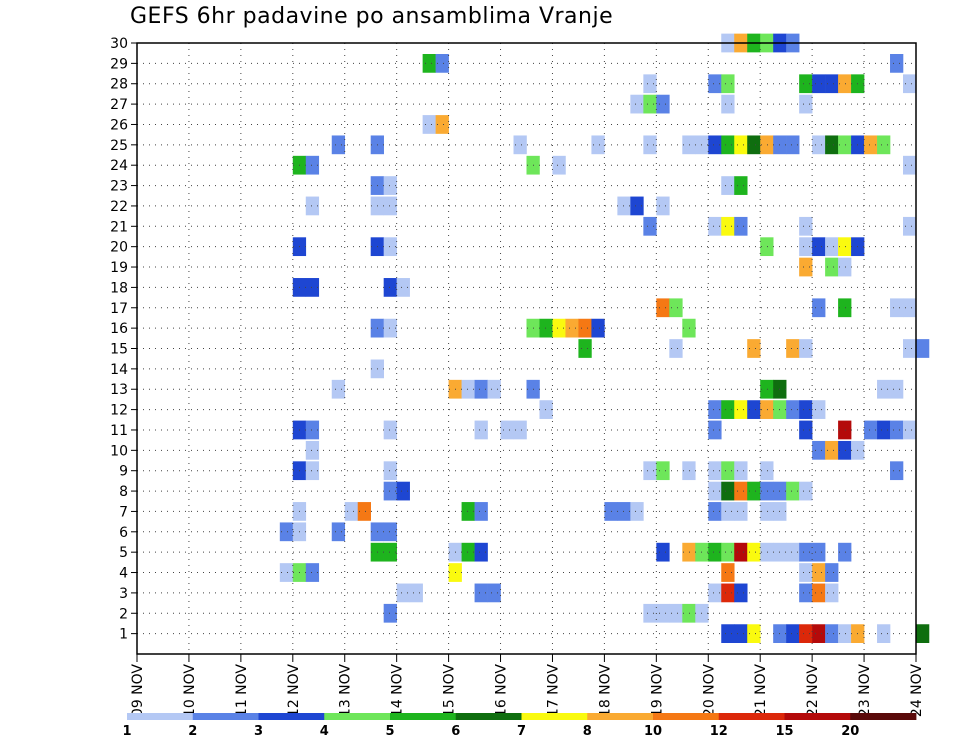 This screenshot has width=960, height=742. What do you see at coordinates (119, 146) in the screenshot?
I see `y-tick-label: 25` at bounding box center [119, 146].